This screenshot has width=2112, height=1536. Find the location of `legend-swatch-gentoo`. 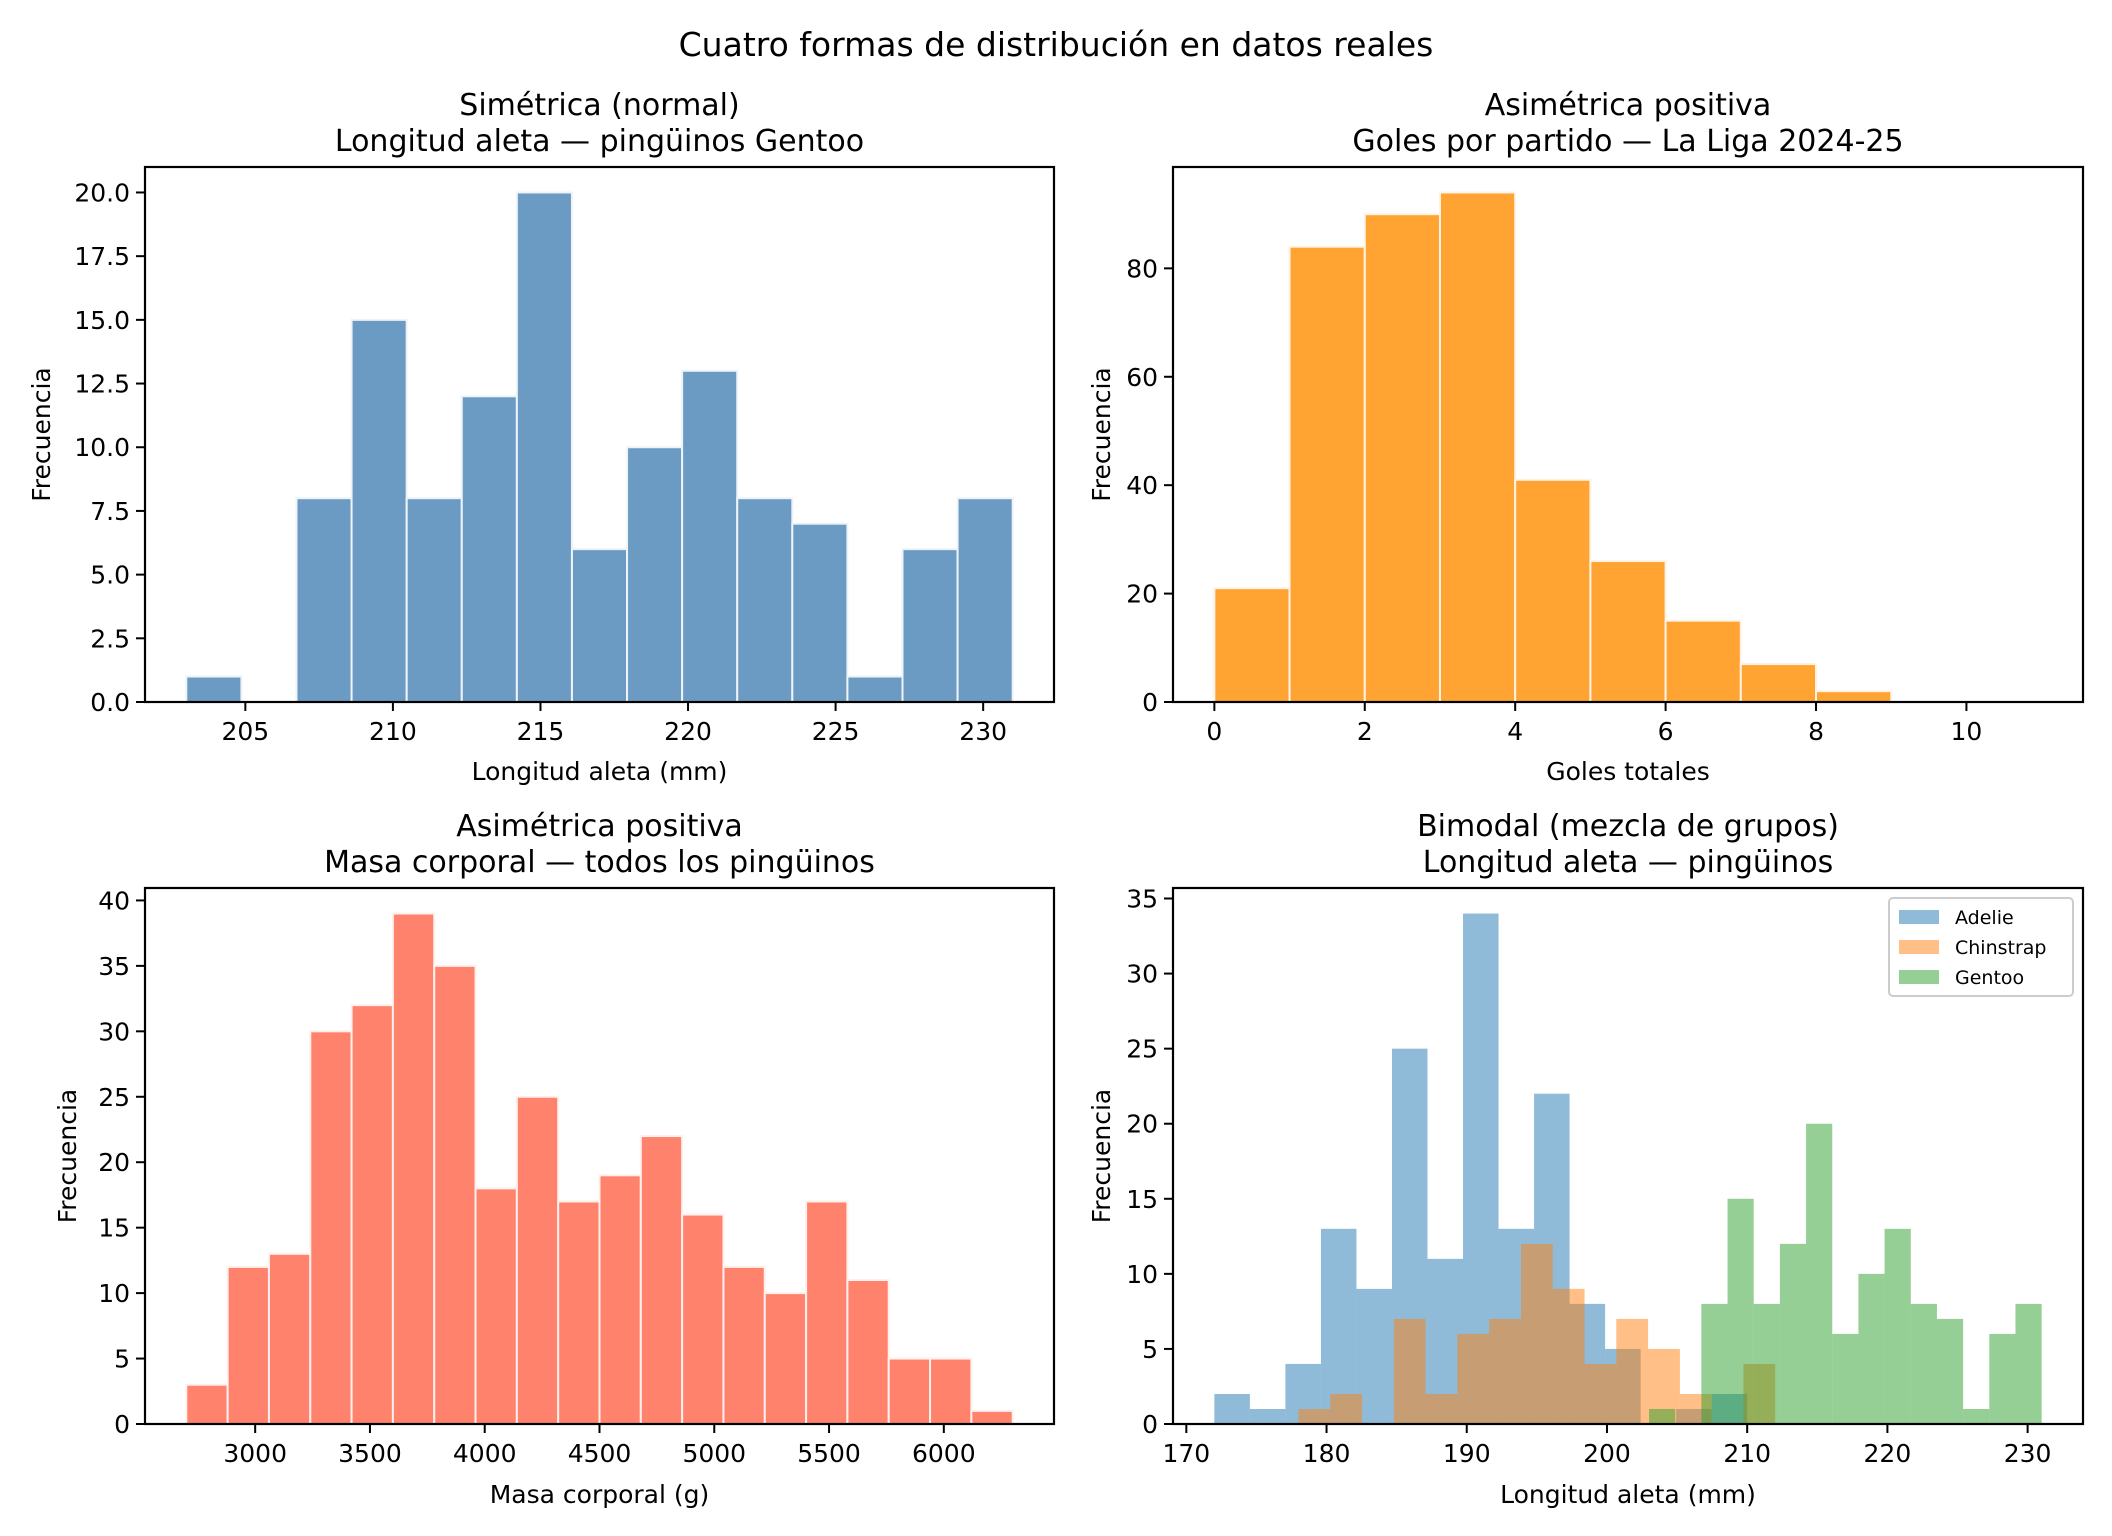

legend-swatch-gentoo is located at coordinates (1919, 977).